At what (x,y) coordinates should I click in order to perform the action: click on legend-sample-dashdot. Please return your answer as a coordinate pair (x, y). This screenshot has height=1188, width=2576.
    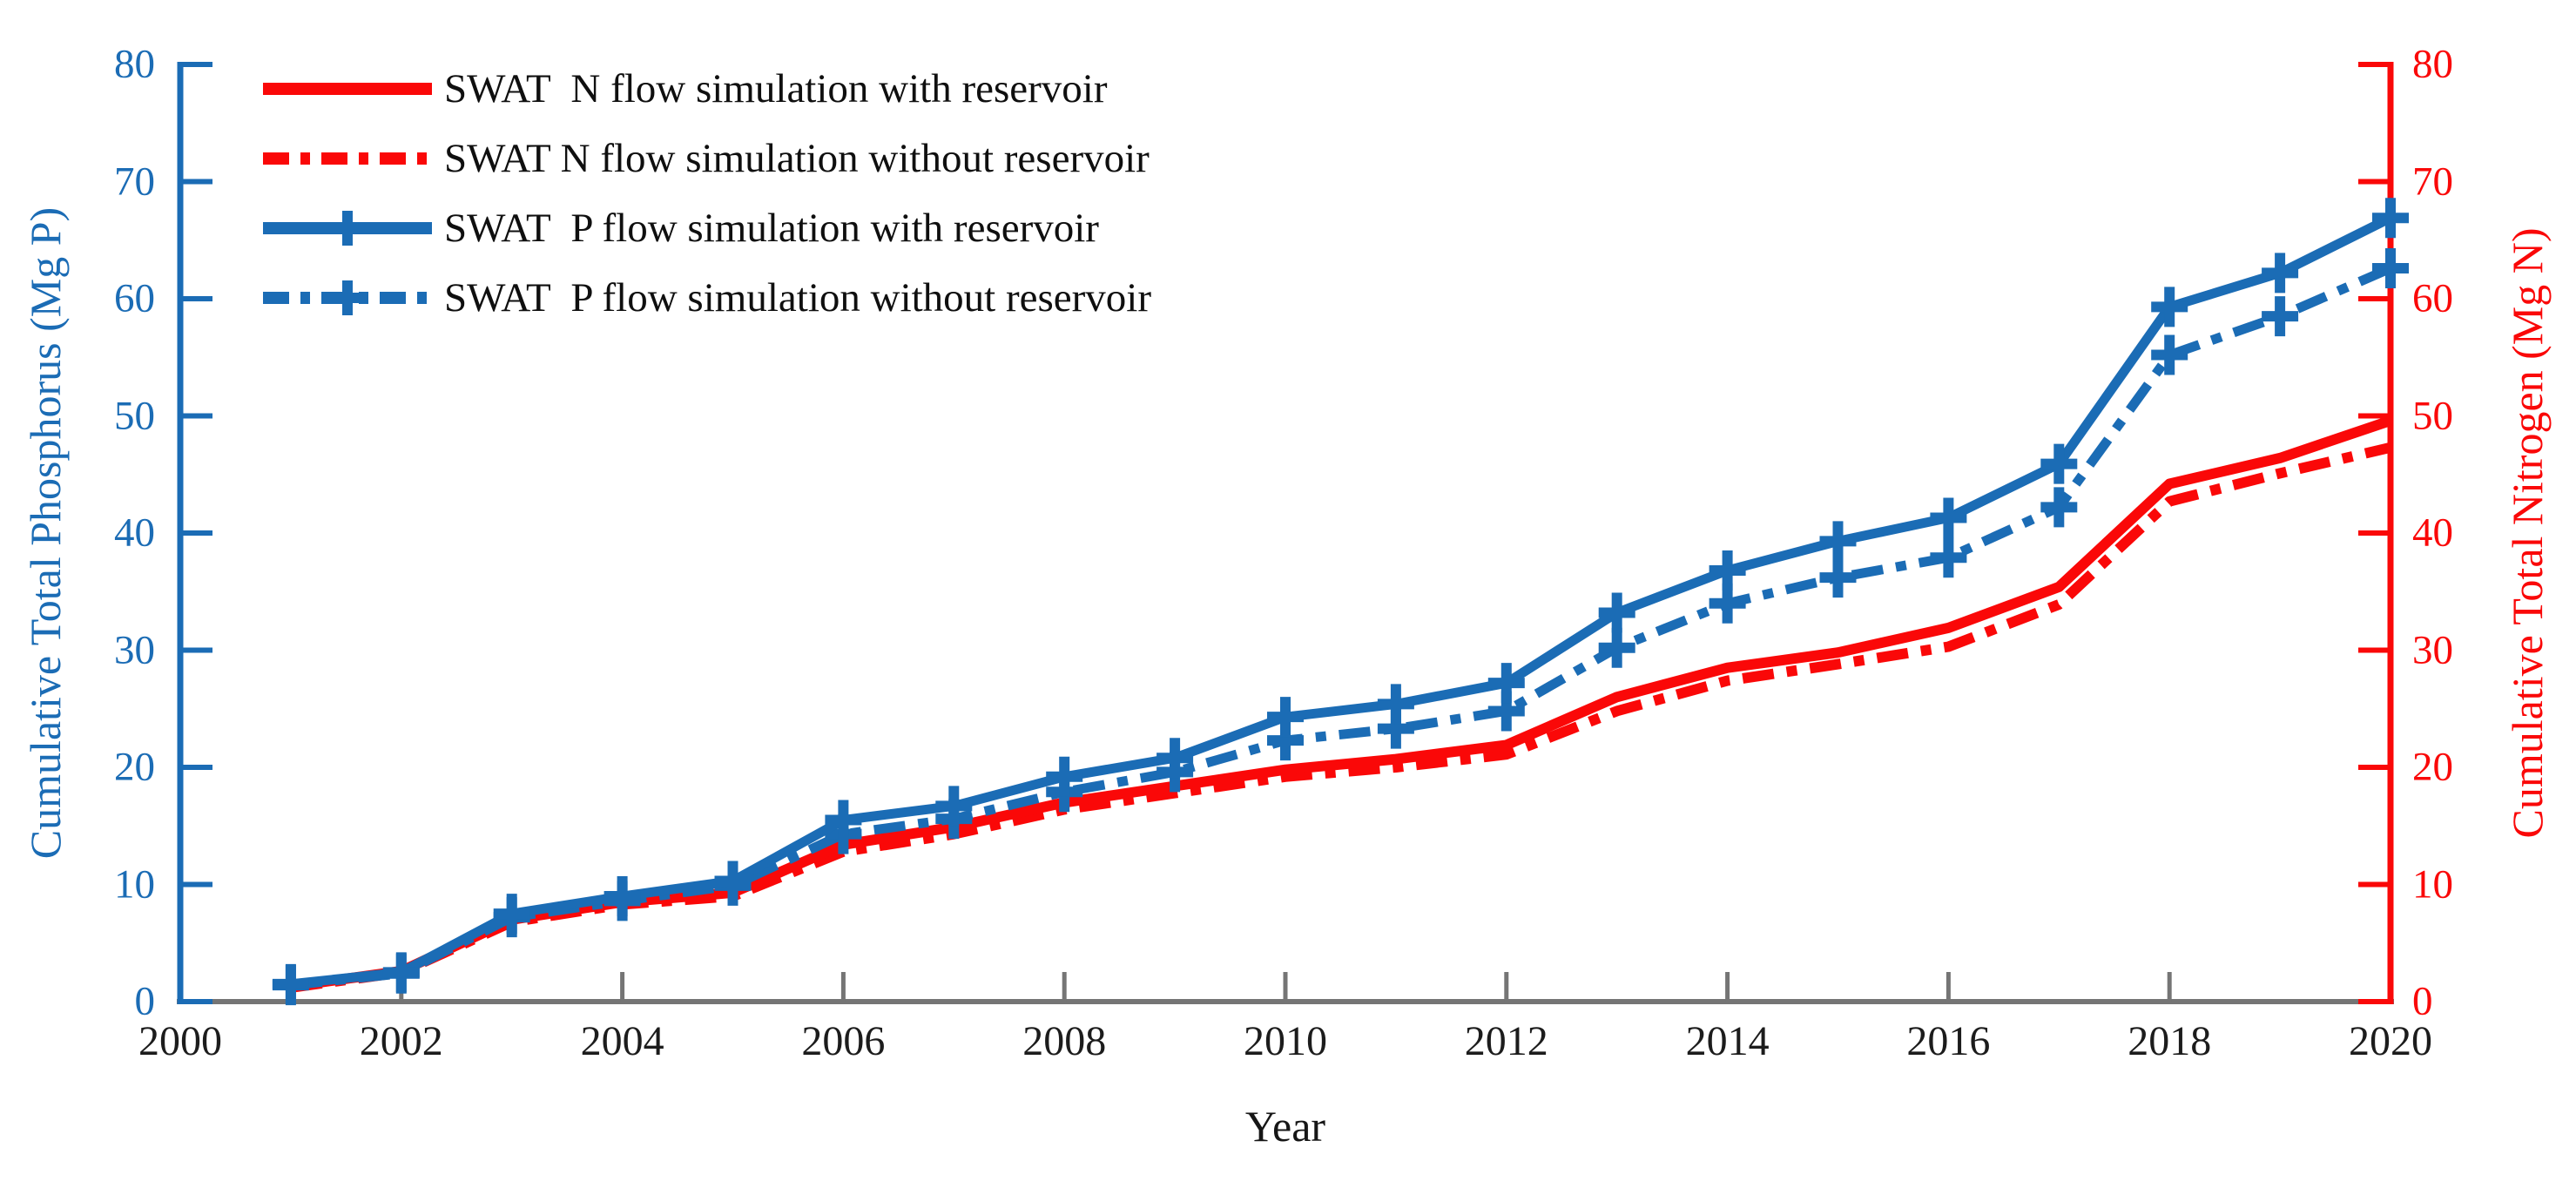
    Looking at the image, I should click on (347, 158).